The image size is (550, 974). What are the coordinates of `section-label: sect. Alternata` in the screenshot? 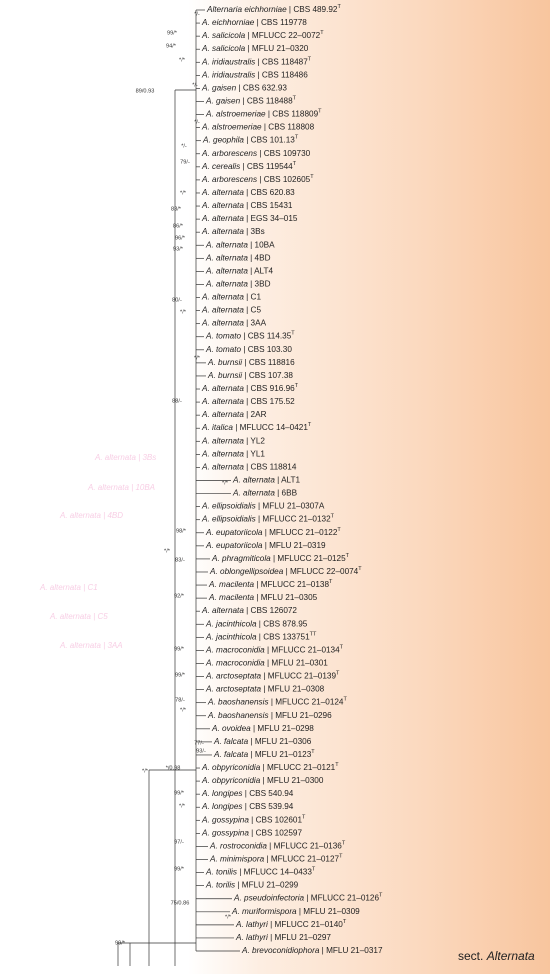 It's located at (496, 956).